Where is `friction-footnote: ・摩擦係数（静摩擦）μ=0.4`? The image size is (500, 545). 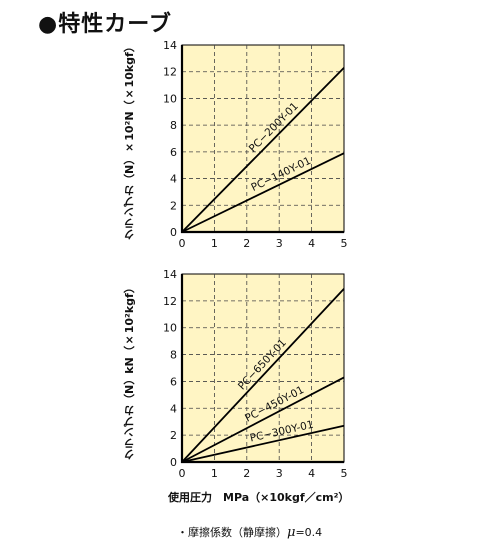
friction-footnote: ・摩擦係数（静摩擦）μ=0.4 is located at coordinates (249, 532).